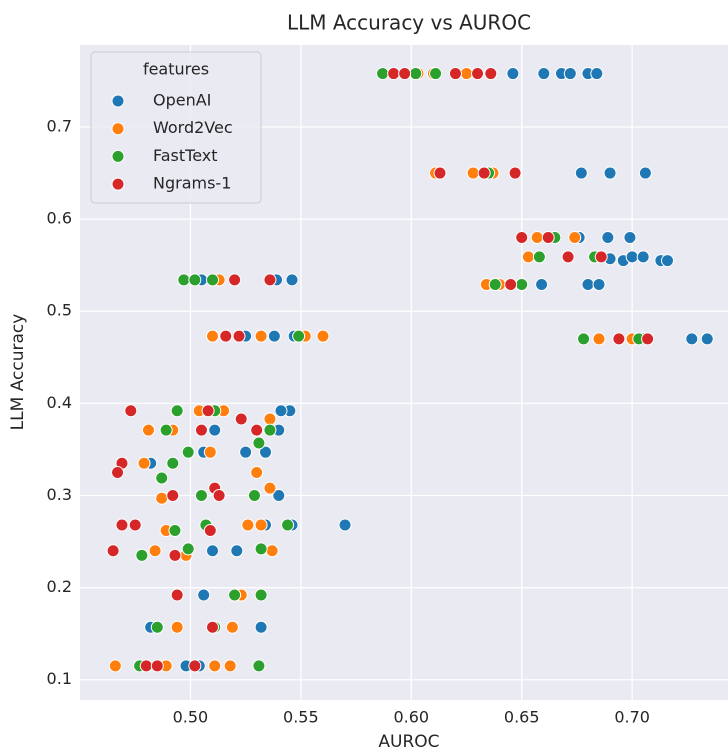 The width and height of the screenshot is (728, 753). What do you see at coordinates (59, 678) in the screenshot?
I see `y-tick-label: 0.1` at bounding box center [59, 678].